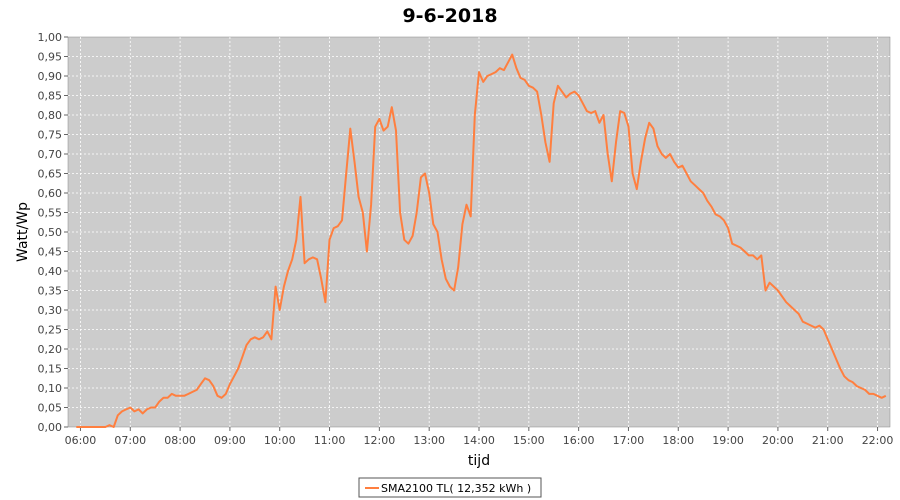 Image resolution: width=900 pixels, height=500 pixels. Describe the element at coordinates (50, 76) in the screenshot. I see `y-tick-label: 0,90` at that location.